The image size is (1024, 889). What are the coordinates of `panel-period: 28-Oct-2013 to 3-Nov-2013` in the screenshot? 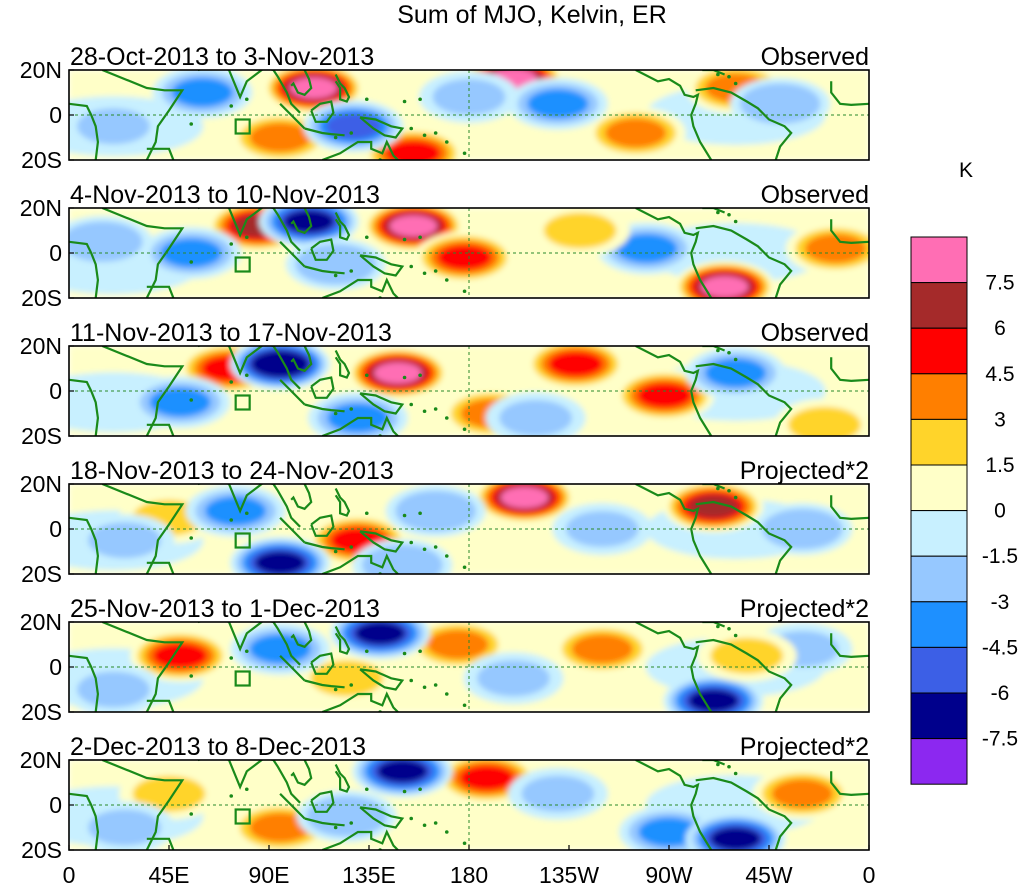 It's located at (222, 57).